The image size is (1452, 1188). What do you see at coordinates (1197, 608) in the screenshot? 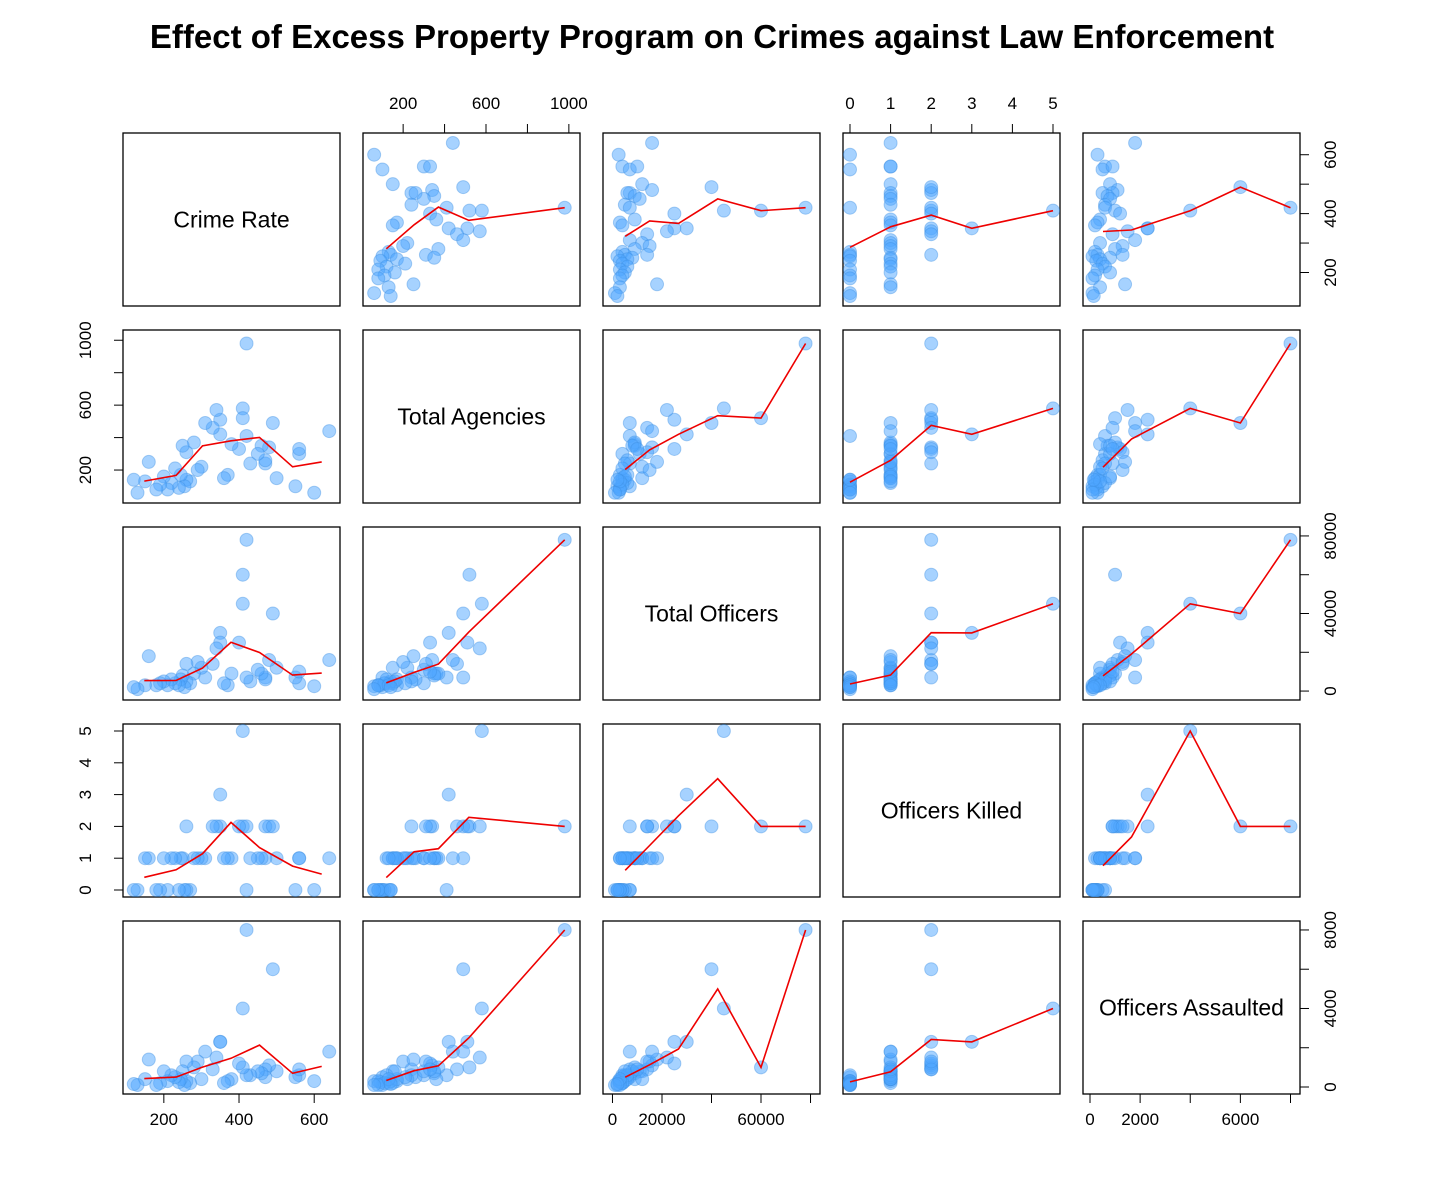
I see `smooth-line-officers-vs-assaulted` at bounding box center [1197, 608].